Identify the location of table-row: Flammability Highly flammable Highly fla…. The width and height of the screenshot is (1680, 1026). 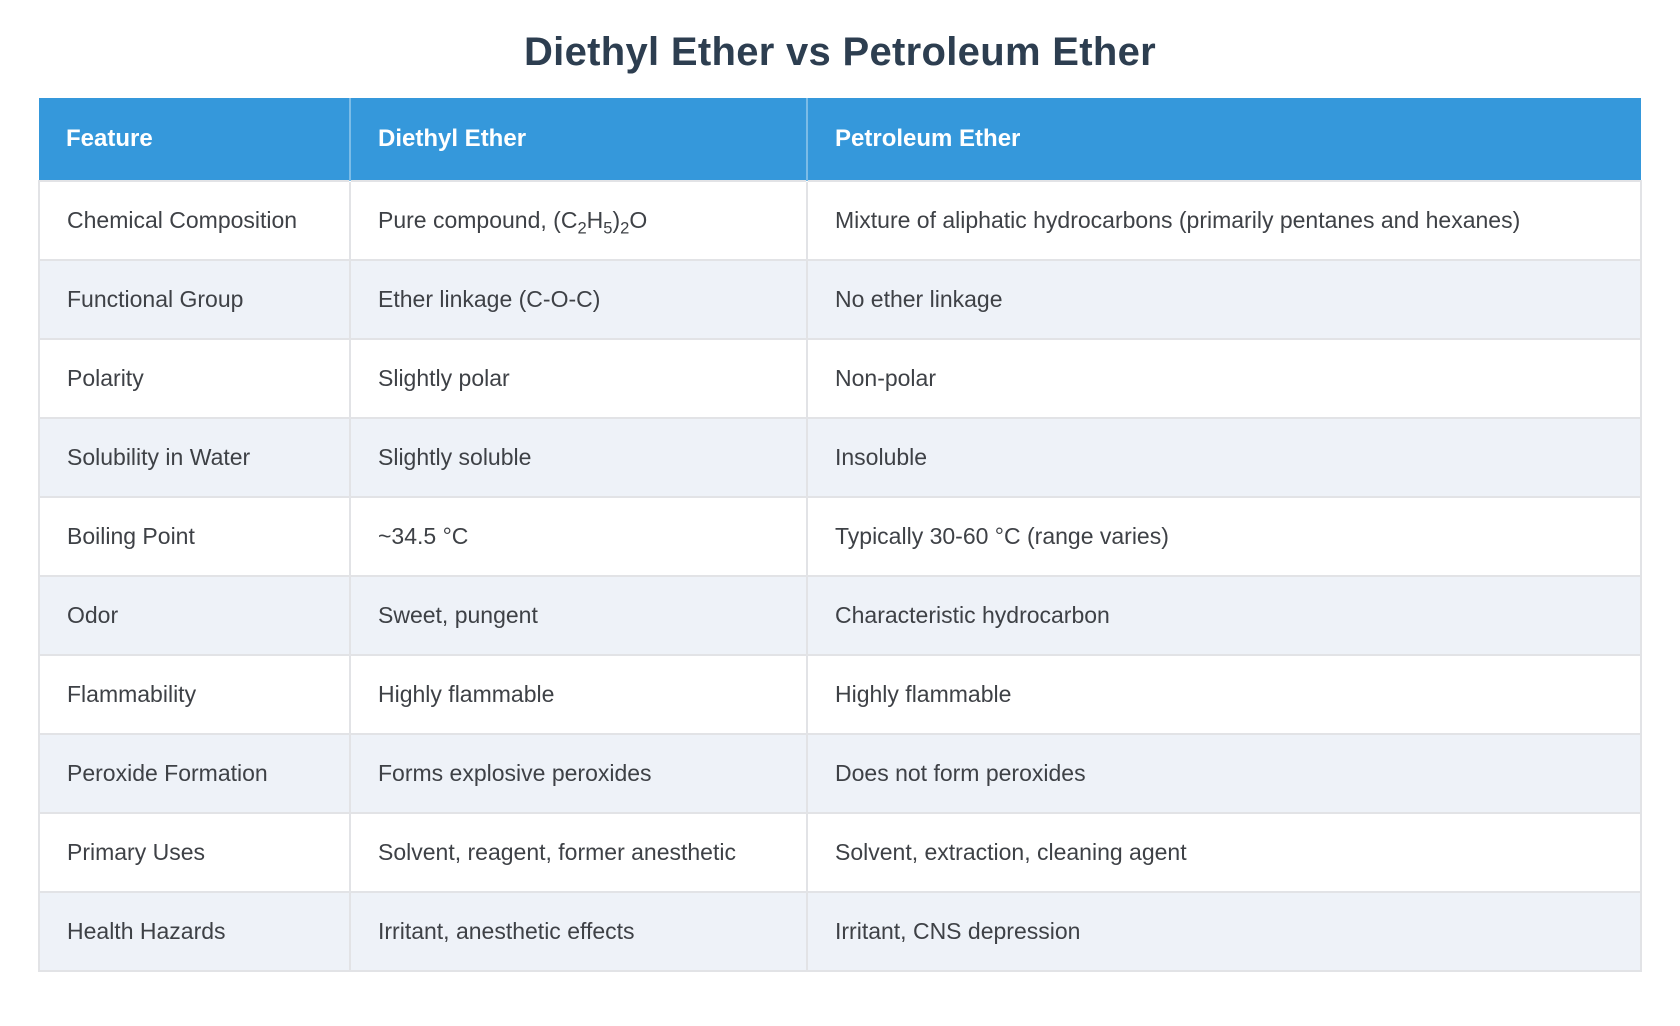
(840, 694).